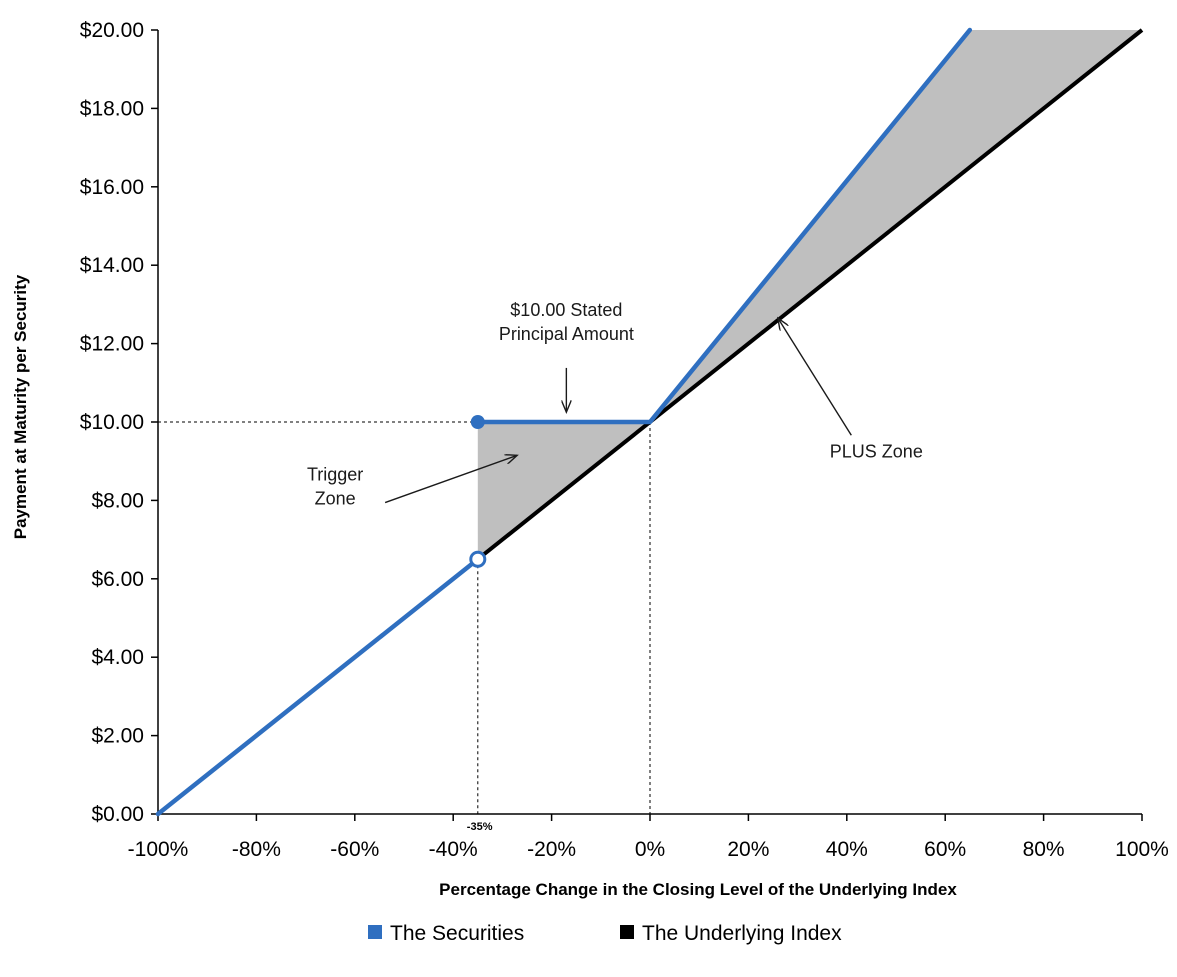 Image resolution: width=1177 pixels, height=977 pixels. Describe the element at coordinates (847, 849) in the screenshot. I see `x-tick-label: 40%` at that location.